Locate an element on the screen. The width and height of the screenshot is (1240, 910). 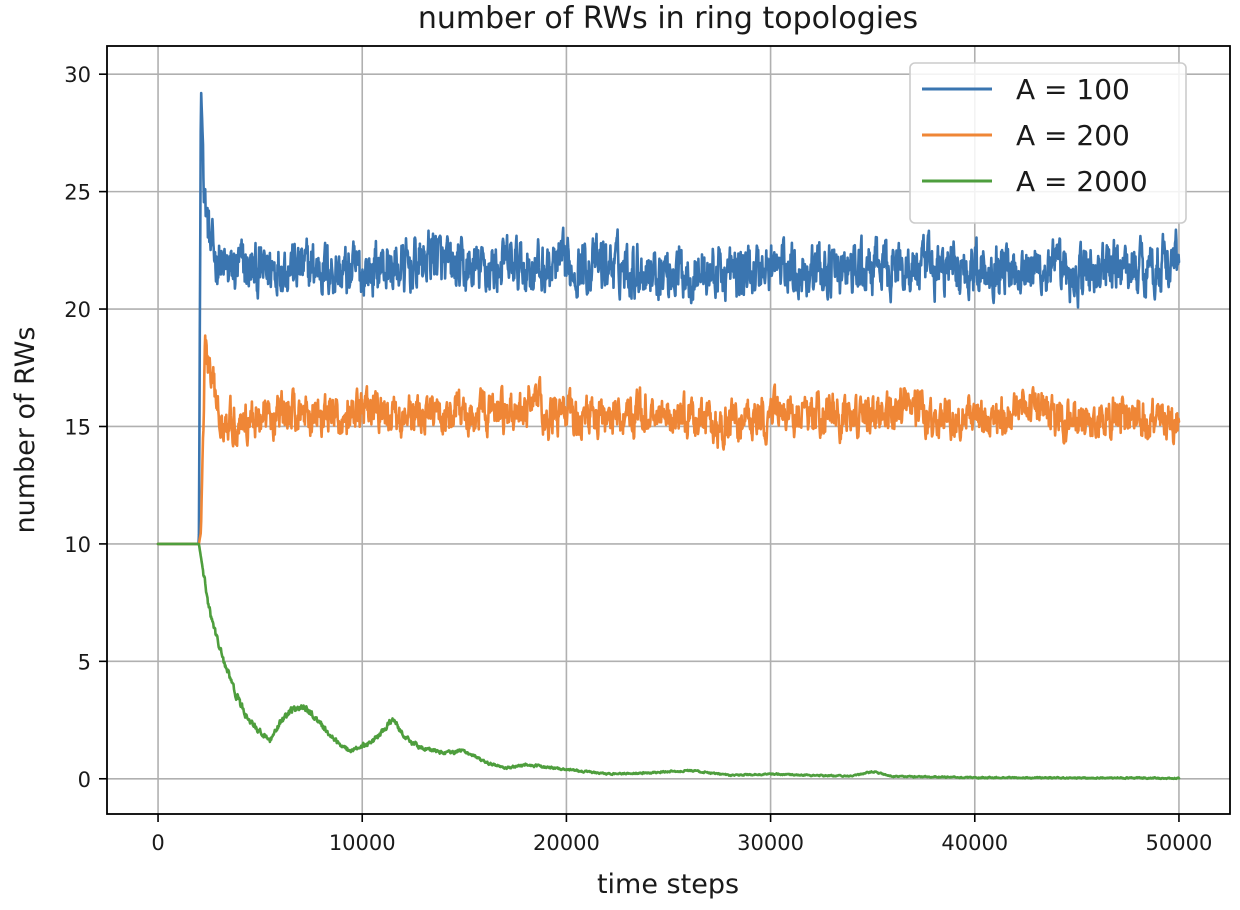
x-tick-label: 50000 is located at coordinates (1179, 843).